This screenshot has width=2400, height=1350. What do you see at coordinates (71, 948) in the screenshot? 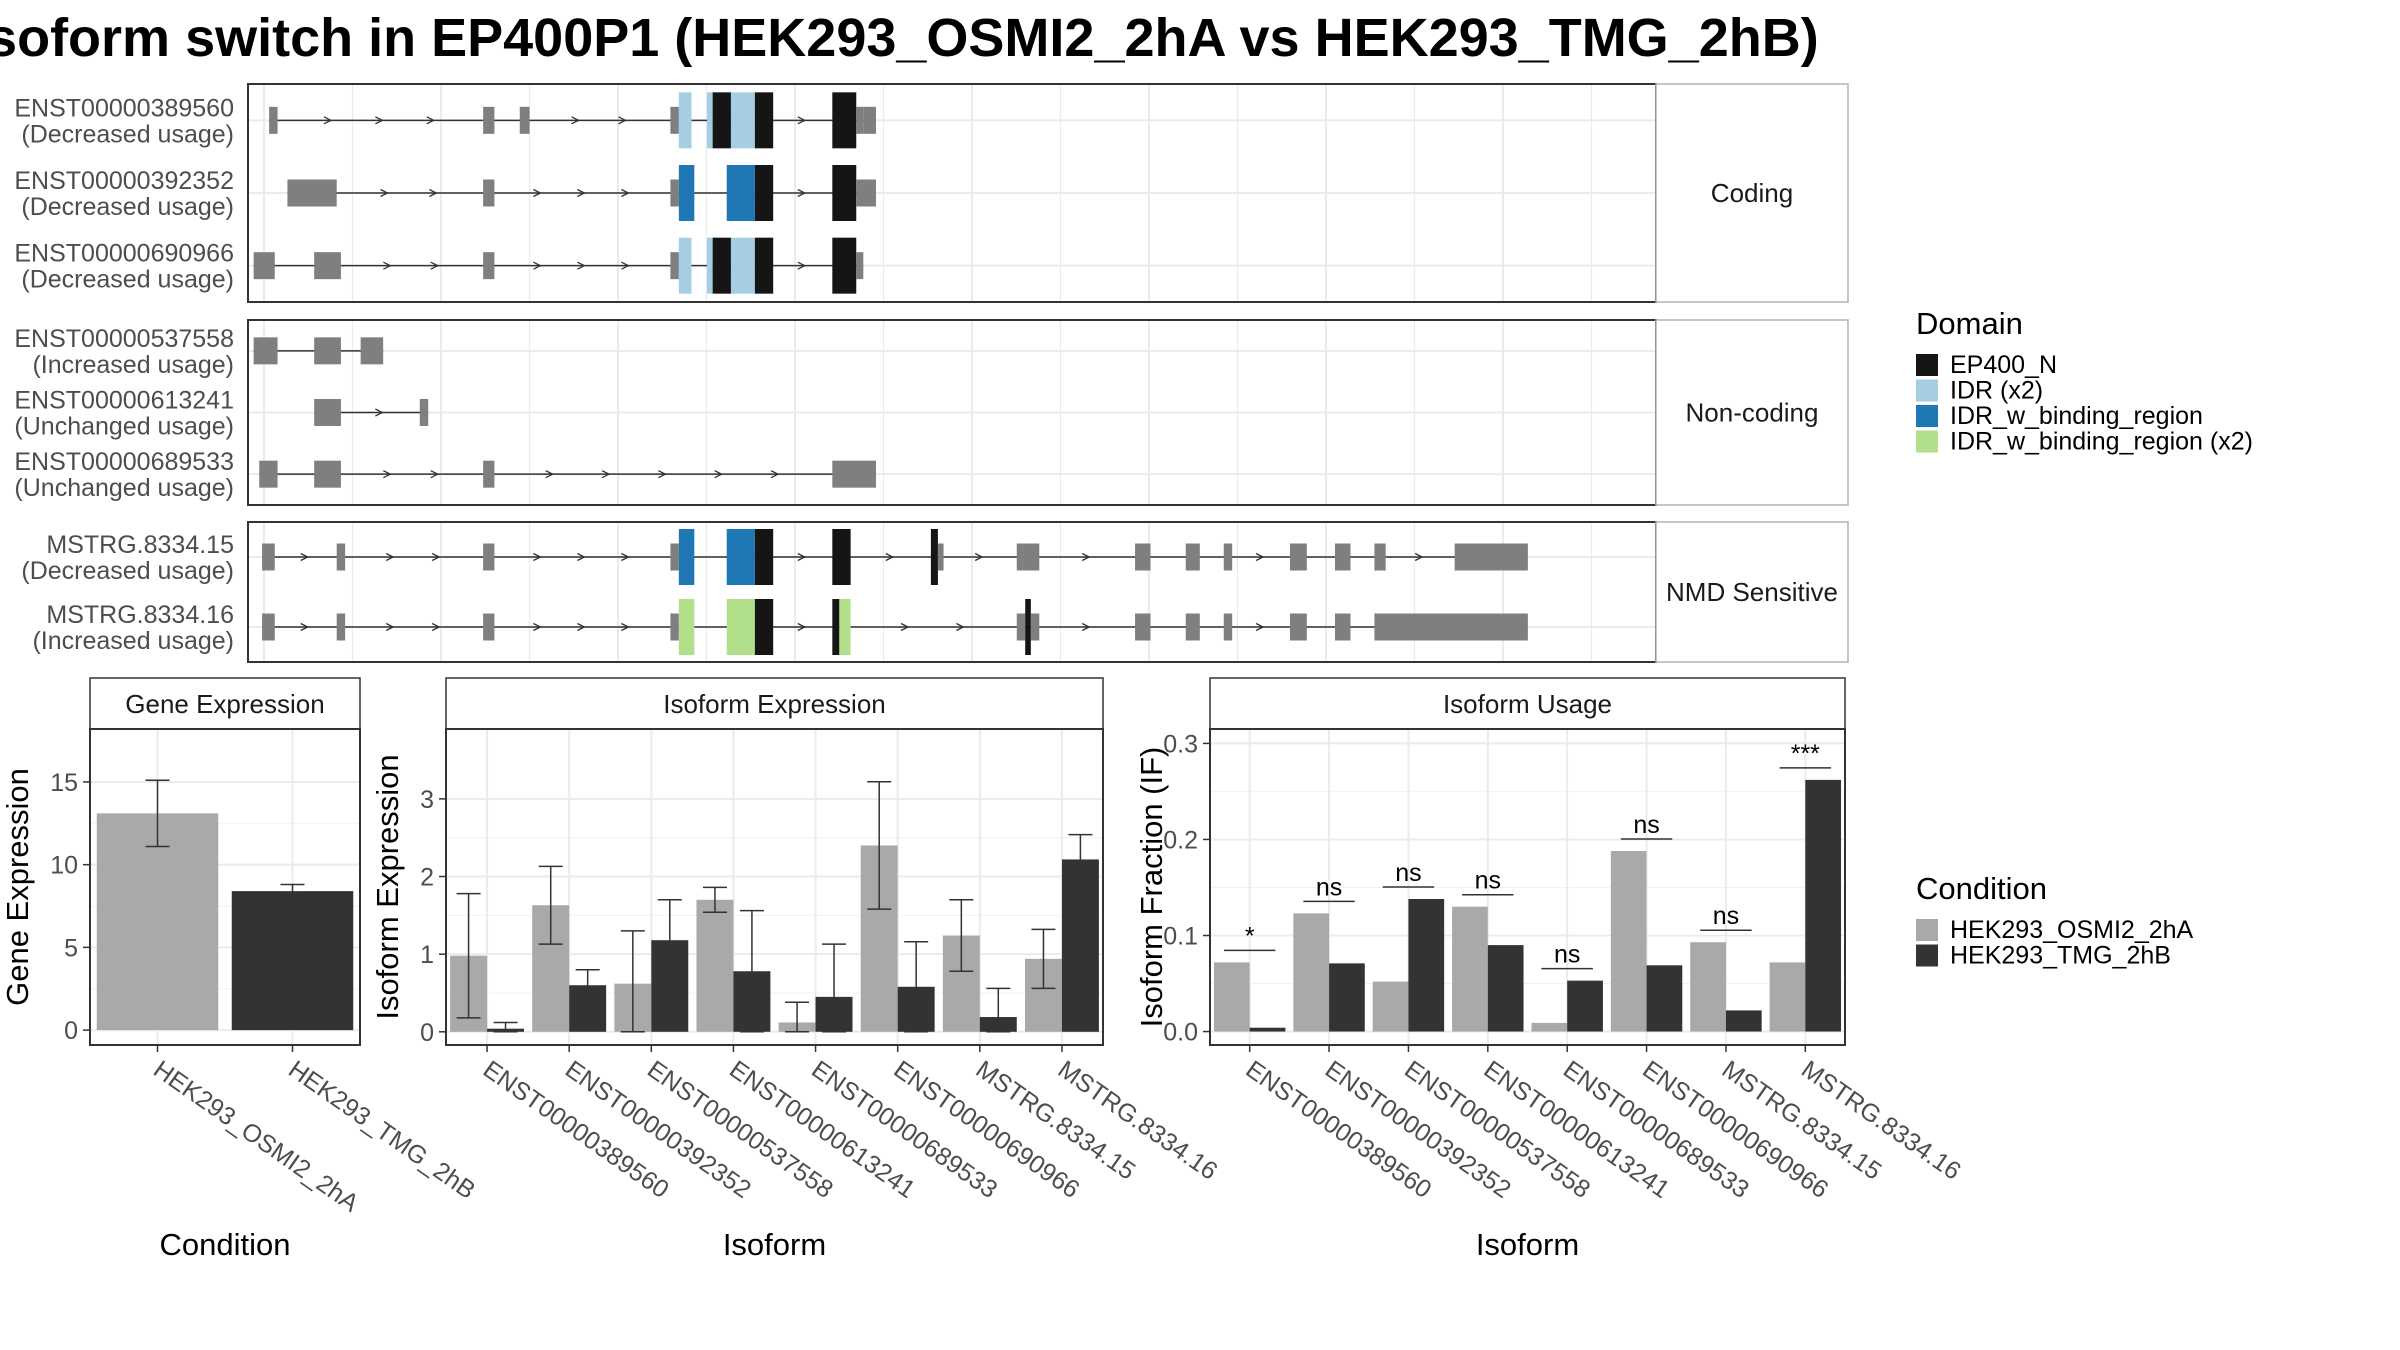
I see `y-tick-label: 5` at bounding box center [71, 948].